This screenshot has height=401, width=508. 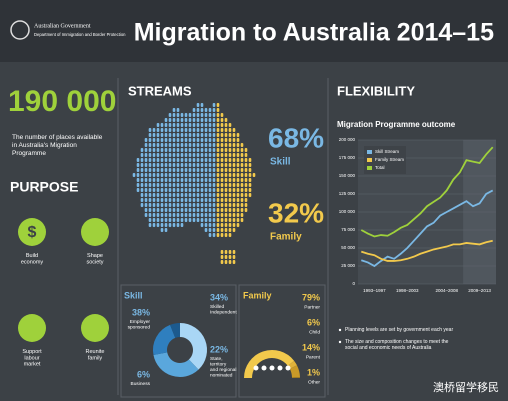 What do you see at coordinates (140, 322) in the screenshot?
I see `label-line: Employer` at bounding box center [140, 322].